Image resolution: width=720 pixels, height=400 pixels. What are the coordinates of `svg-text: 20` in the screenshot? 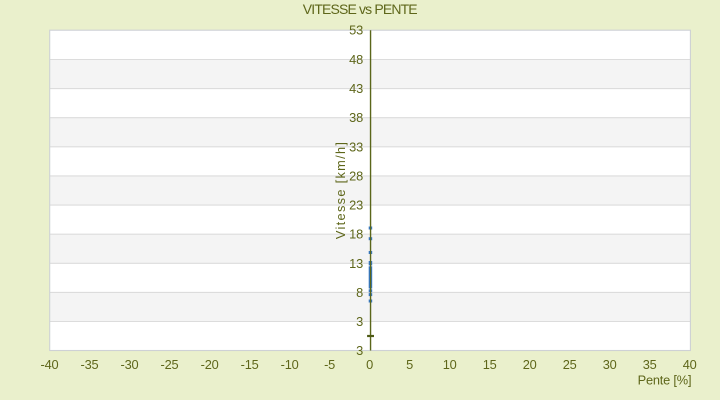 It's located at (530, 364).